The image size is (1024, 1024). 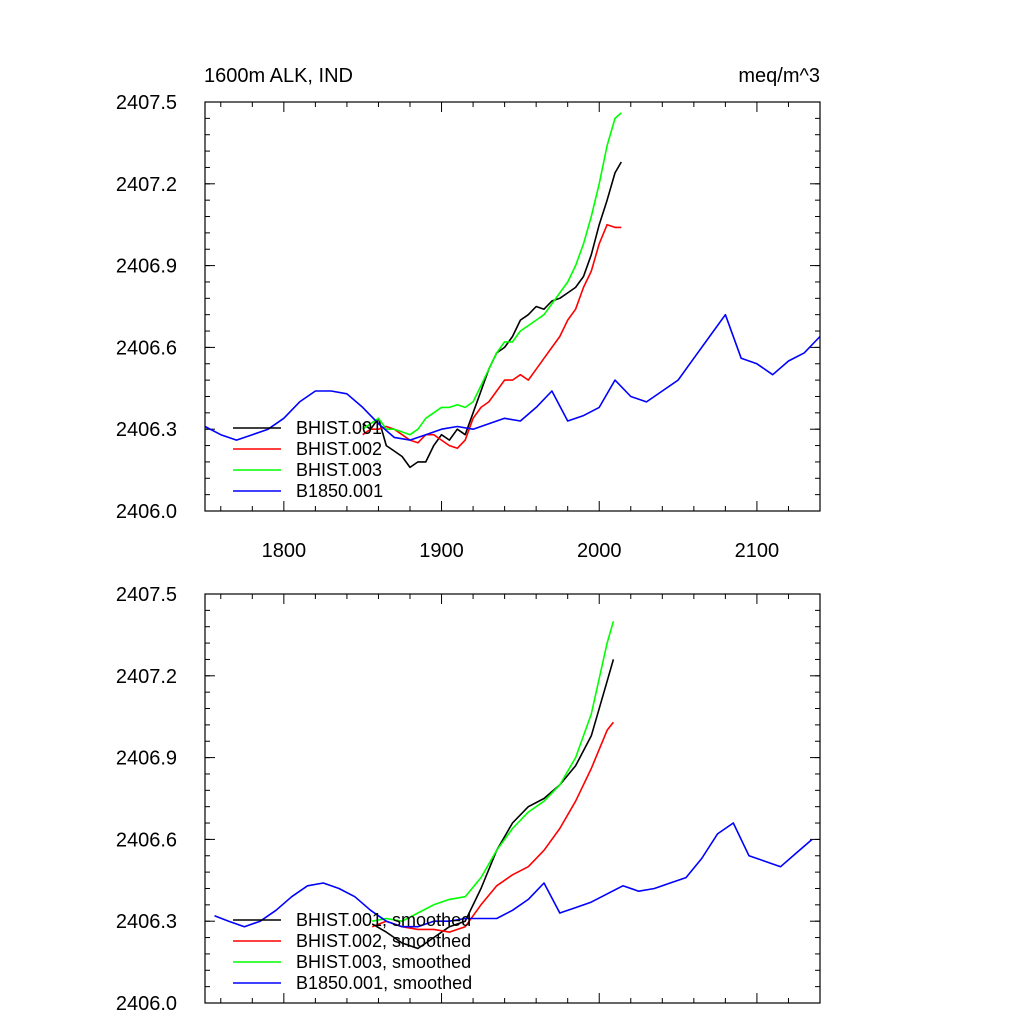 I want to click on x-tick-label: 1900, so click(x=441, y=551).